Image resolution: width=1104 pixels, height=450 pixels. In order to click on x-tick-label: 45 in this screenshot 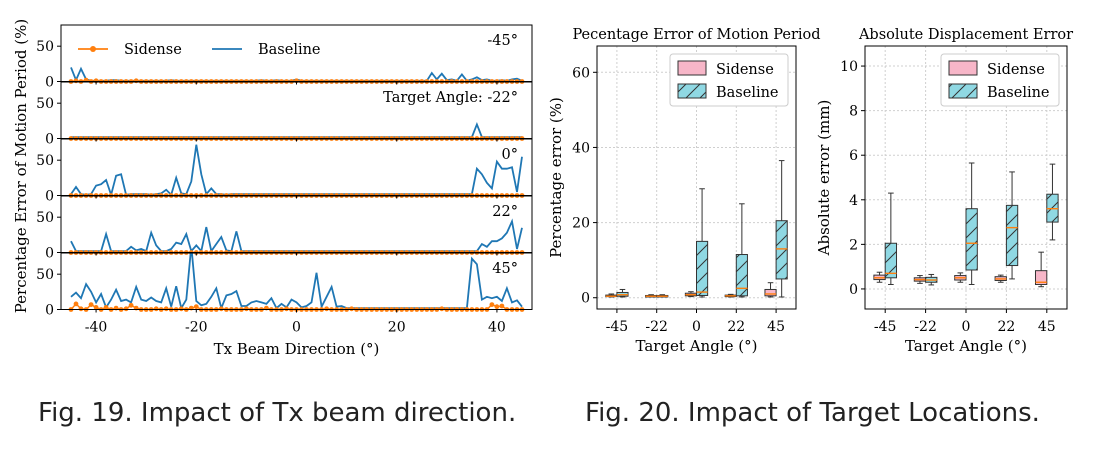, I will do `click(1047, 327)`.